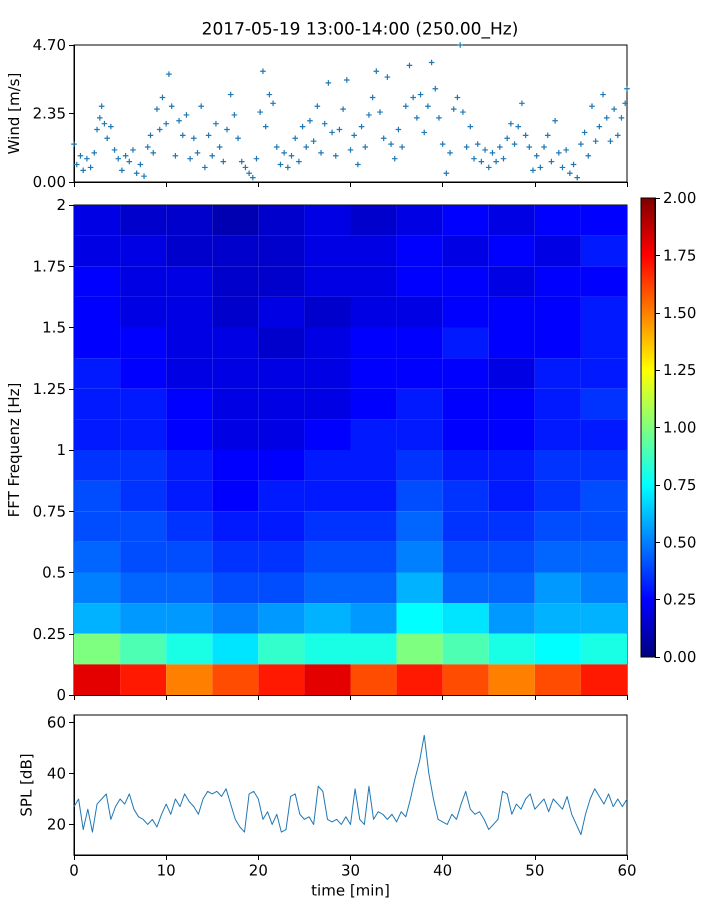 The width and height of the screenshot is (720, 900). I want to click on color-bar-label: 1.50, so click(679, 313).